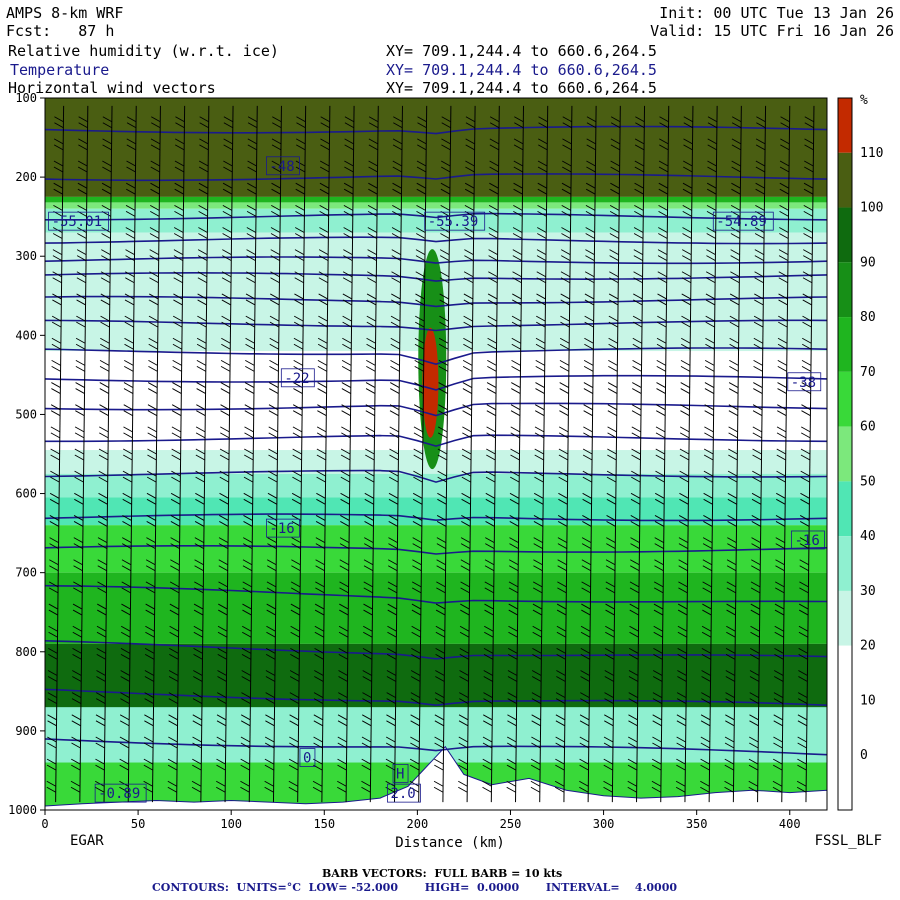  I want to click on contour-label-box, so click(804, 382).